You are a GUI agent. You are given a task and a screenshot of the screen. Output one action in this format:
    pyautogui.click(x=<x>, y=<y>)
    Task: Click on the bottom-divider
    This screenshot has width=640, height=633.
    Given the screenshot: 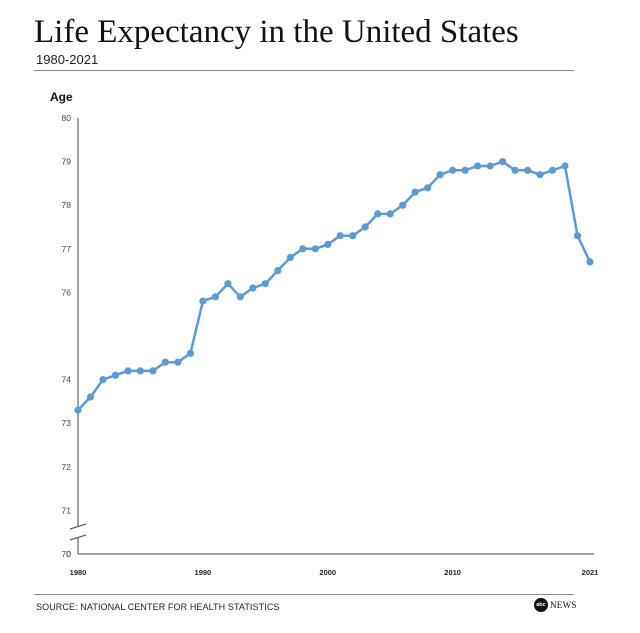 What is the action you would take?
    pyautogui.click(x=304, y=594)
    